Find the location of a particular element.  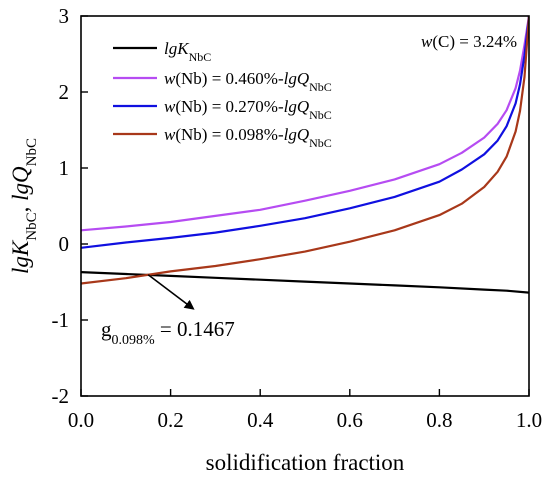

composition-annotation: w(C) = 3.24% is located at coordinates (469, 41).